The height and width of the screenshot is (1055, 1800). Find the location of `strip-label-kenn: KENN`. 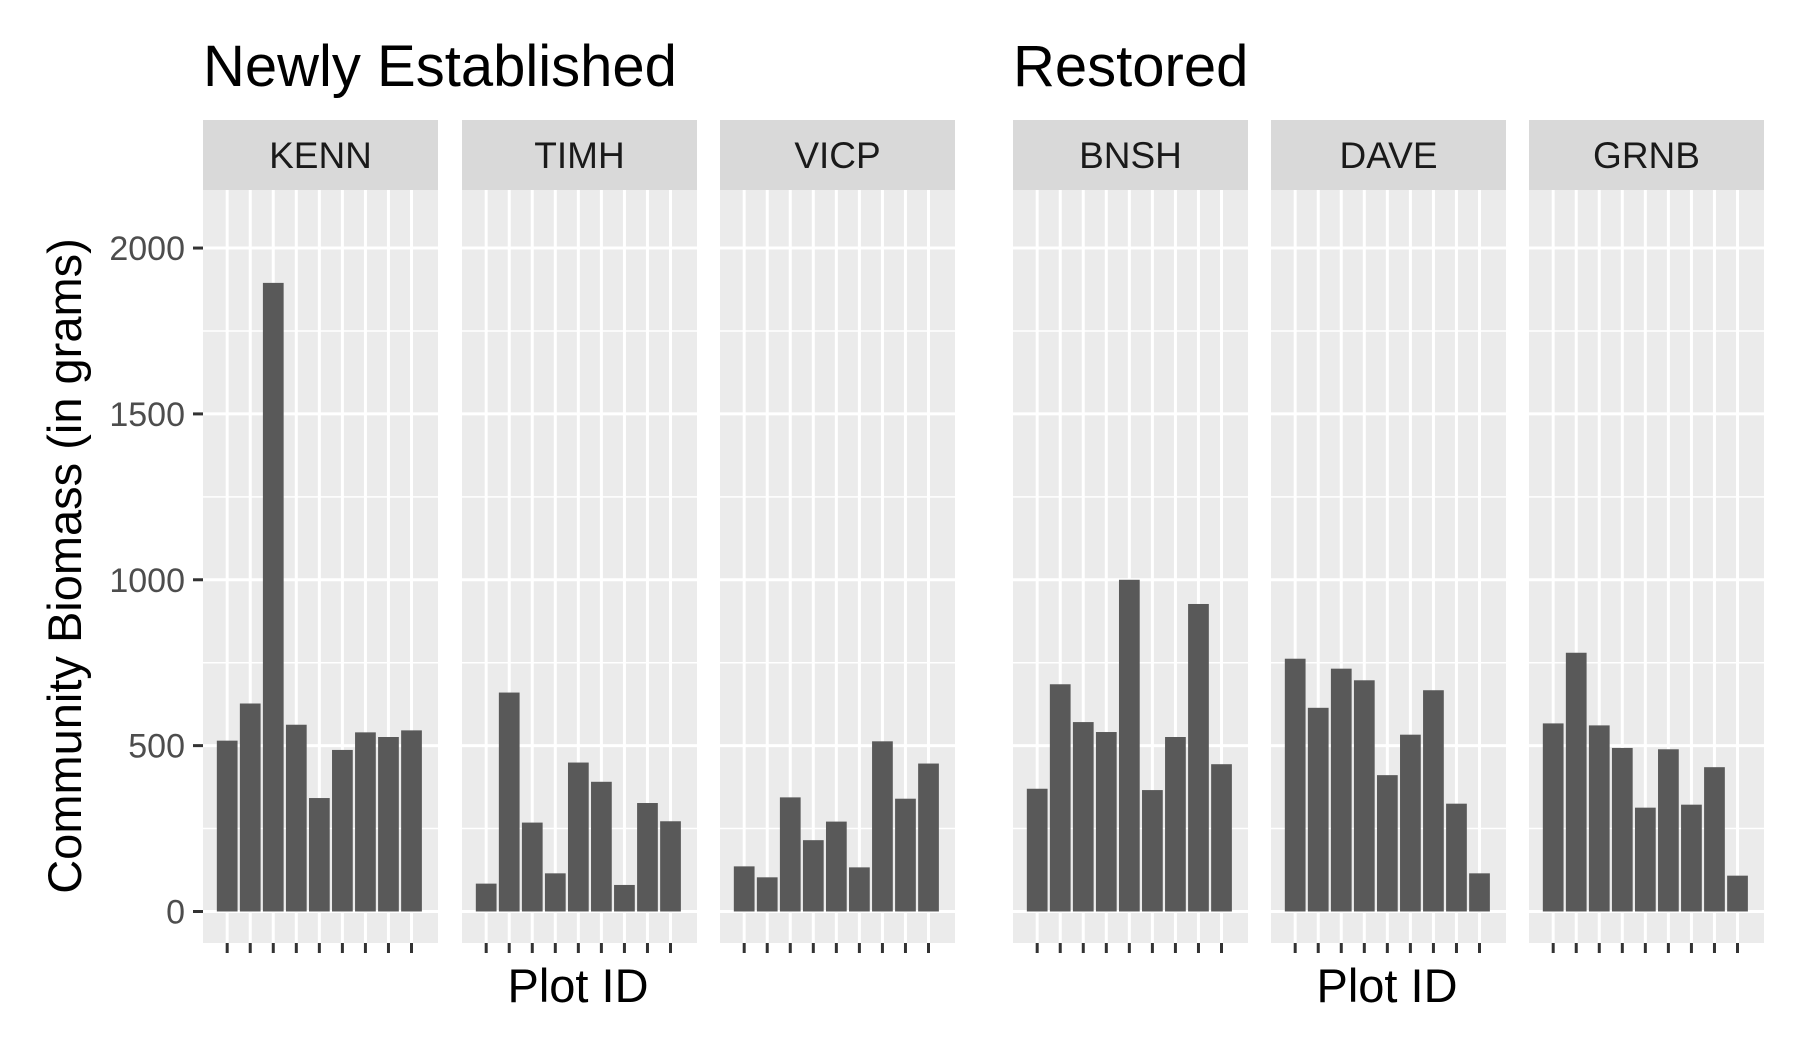

strip-label-kenn: KENN is located at coordinates (320, 155).